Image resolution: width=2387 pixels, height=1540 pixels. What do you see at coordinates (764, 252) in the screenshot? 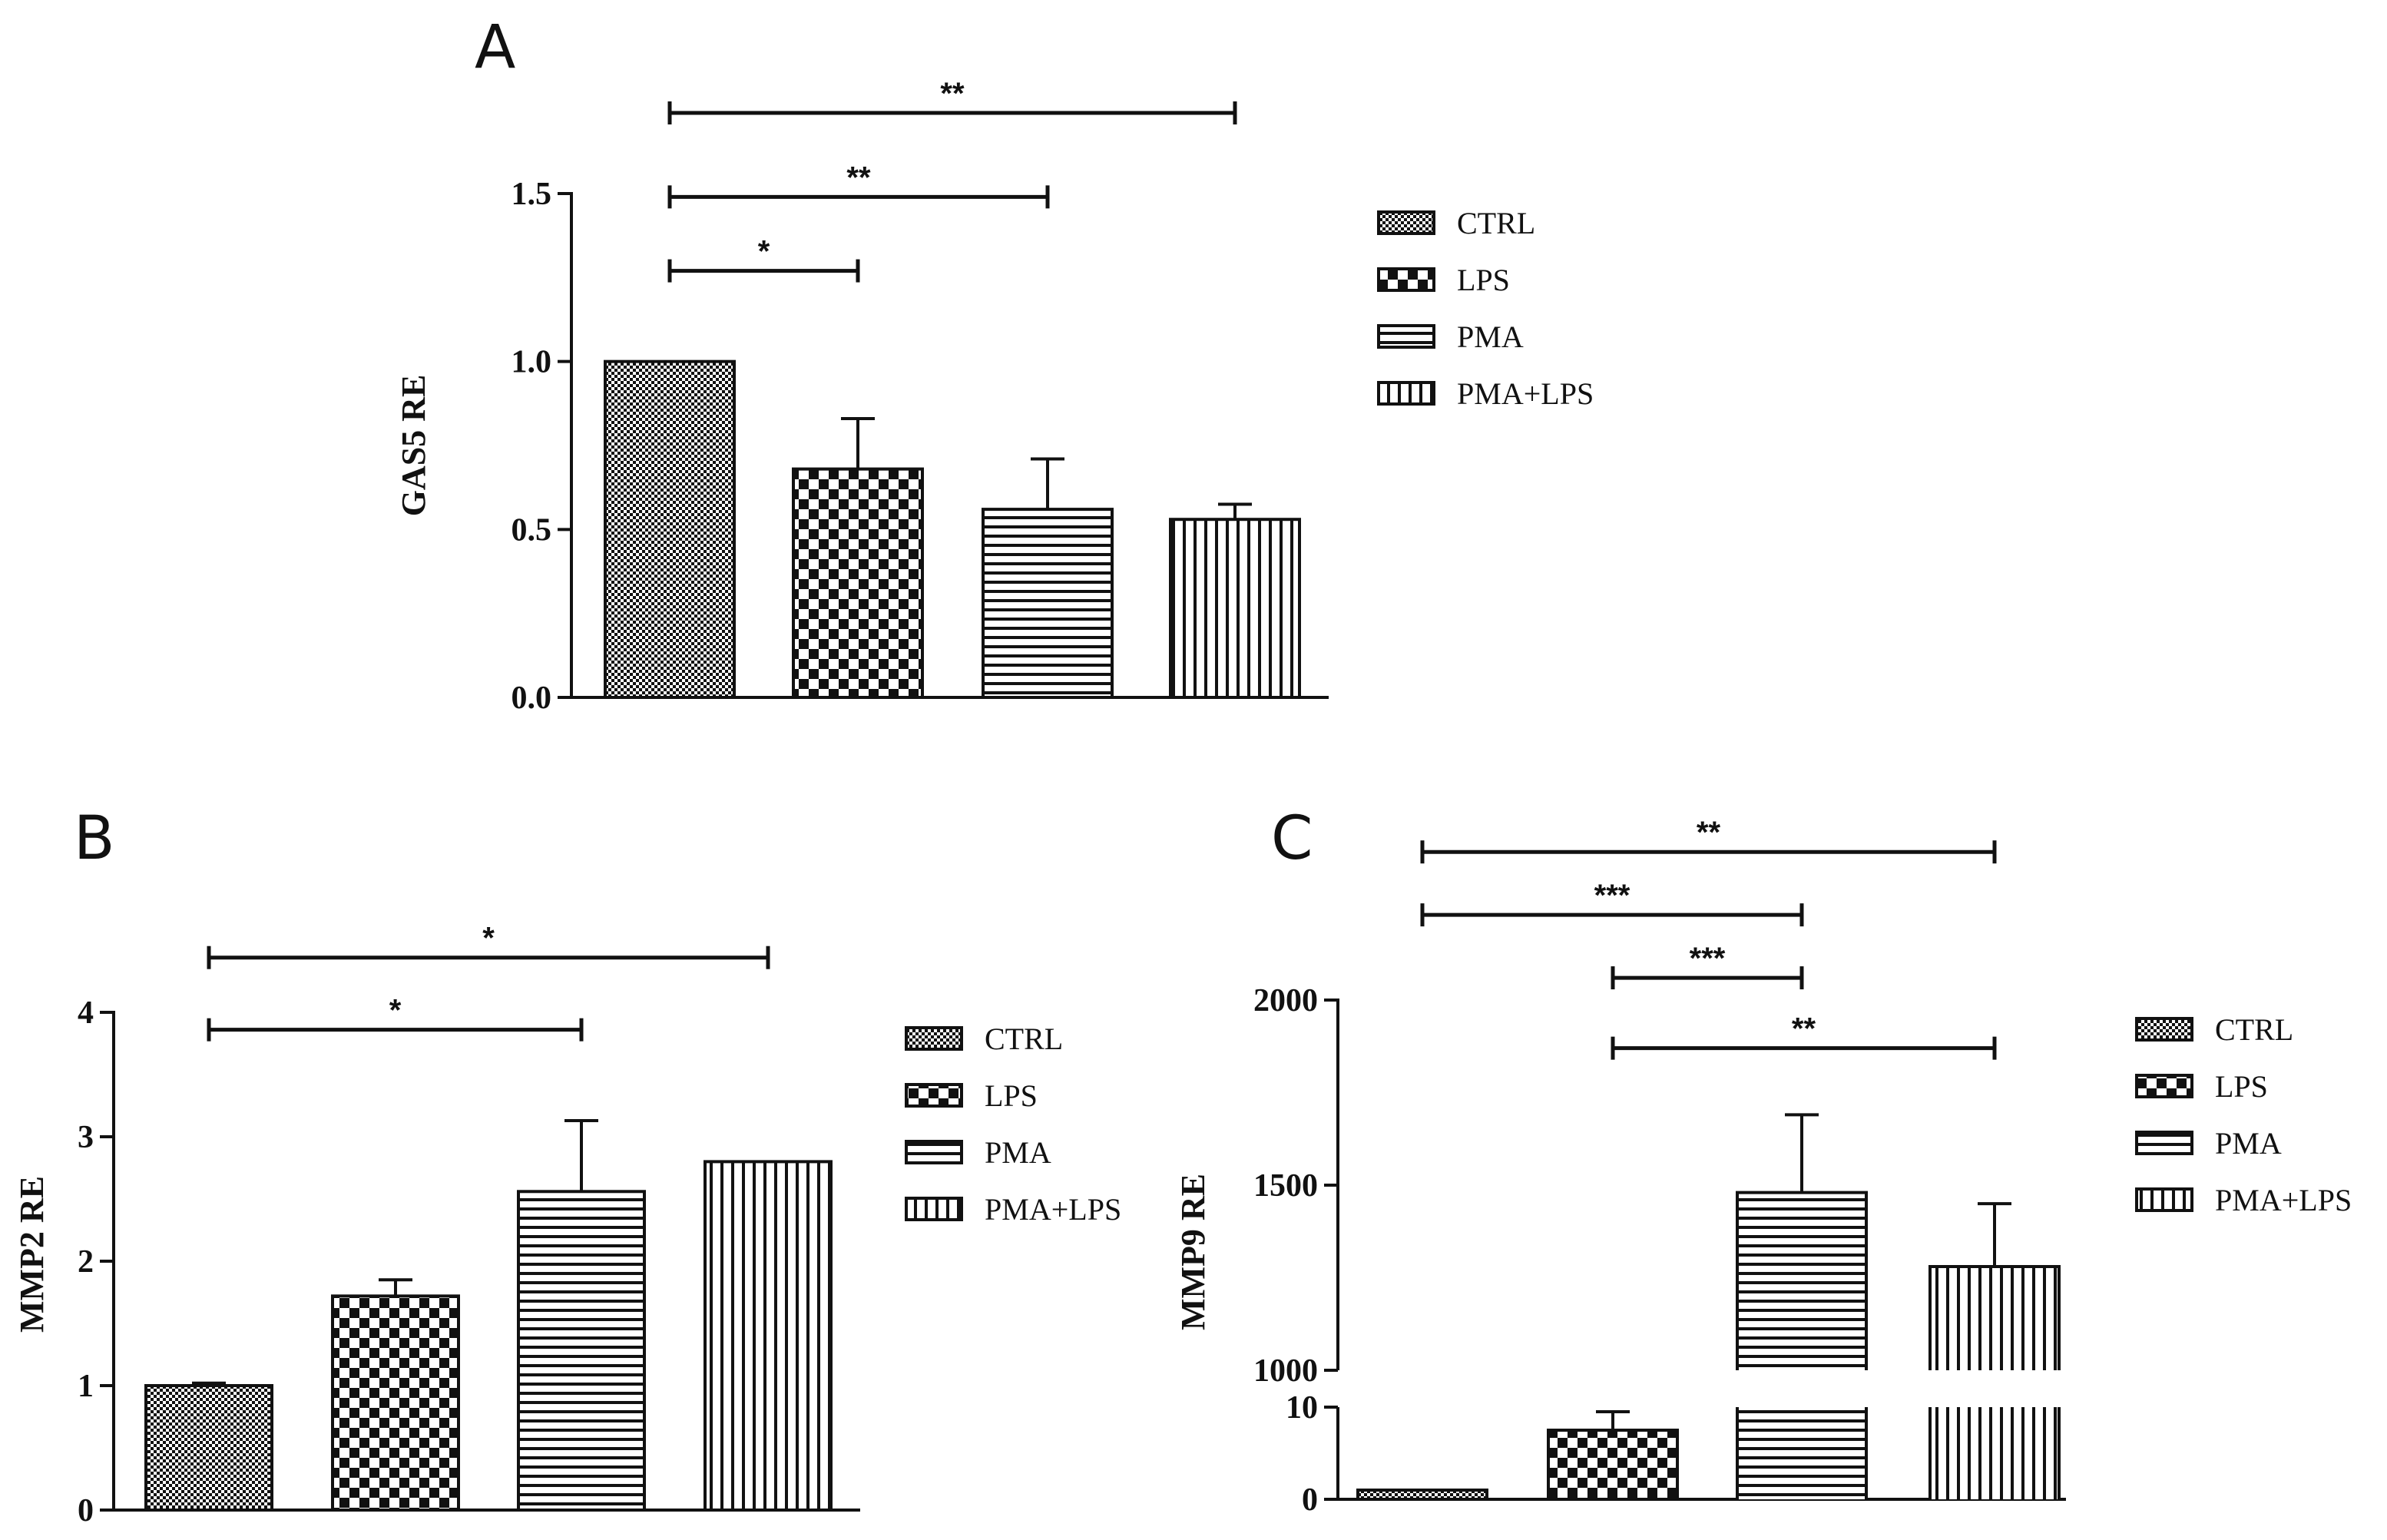
I see `panel-a-sig-label-0: *` at bounding box center [764, 252].